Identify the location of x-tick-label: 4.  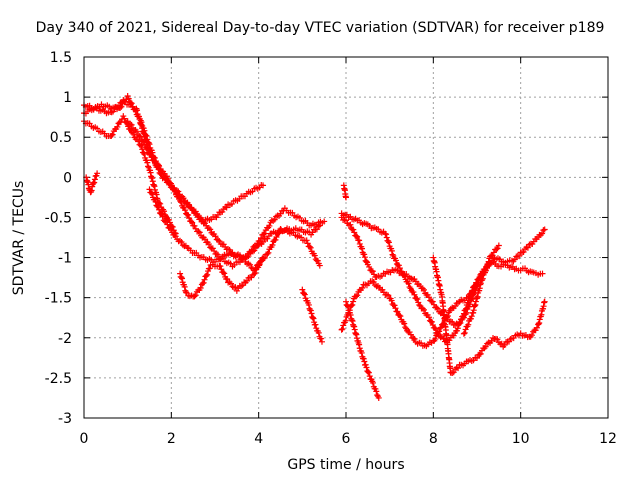
(258, 439).